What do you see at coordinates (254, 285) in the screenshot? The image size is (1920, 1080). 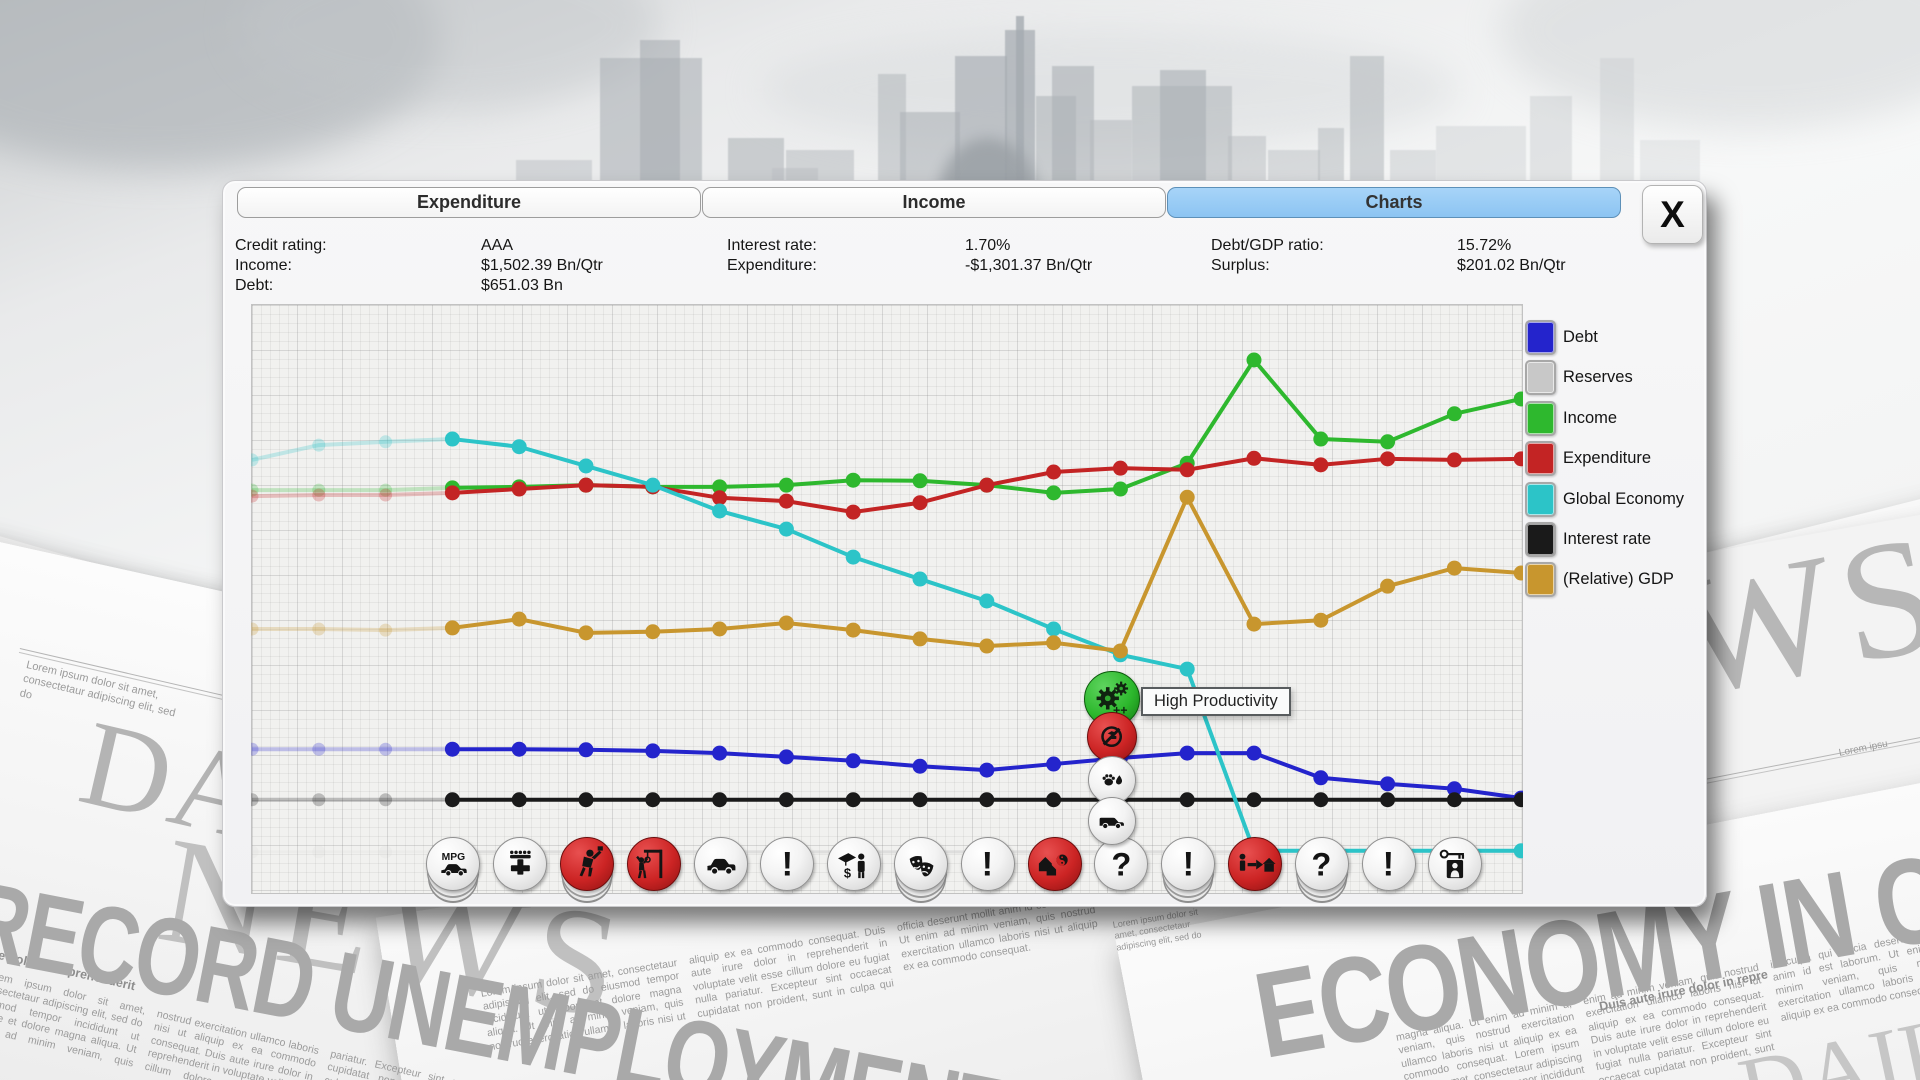 I see `stat-label: Debt:` at bounding box center [254, 285].